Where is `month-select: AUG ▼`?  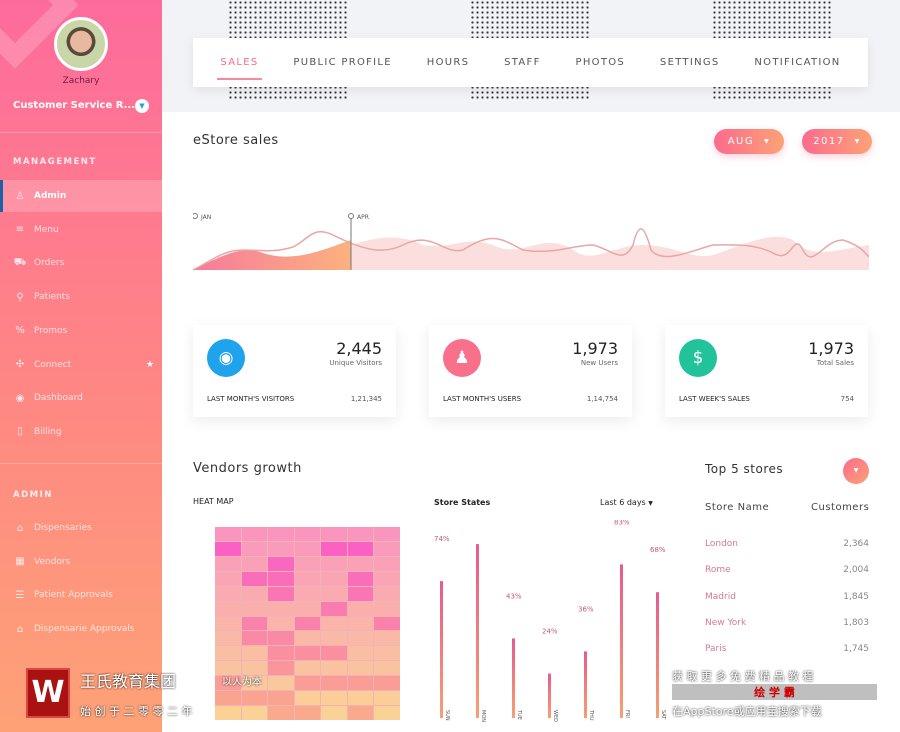
month-select: AUG ▼ is located at coordinates (749, 141).